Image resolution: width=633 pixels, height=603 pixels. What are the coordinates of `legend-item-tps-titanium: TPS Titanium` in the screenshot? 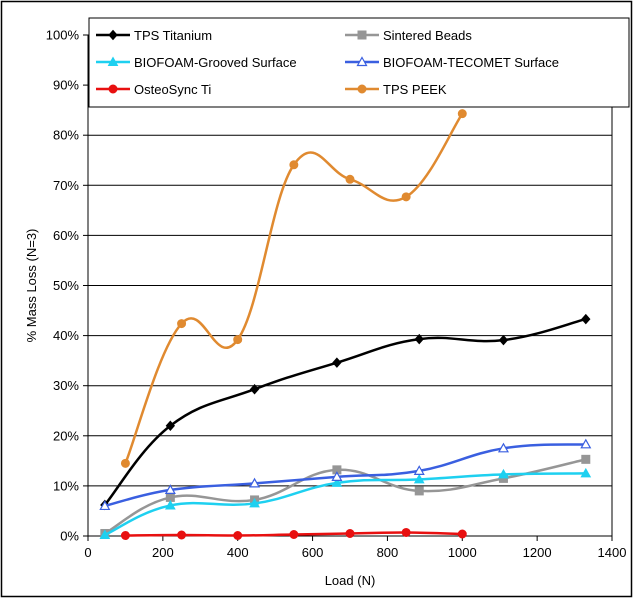 It's located at (154, 35).